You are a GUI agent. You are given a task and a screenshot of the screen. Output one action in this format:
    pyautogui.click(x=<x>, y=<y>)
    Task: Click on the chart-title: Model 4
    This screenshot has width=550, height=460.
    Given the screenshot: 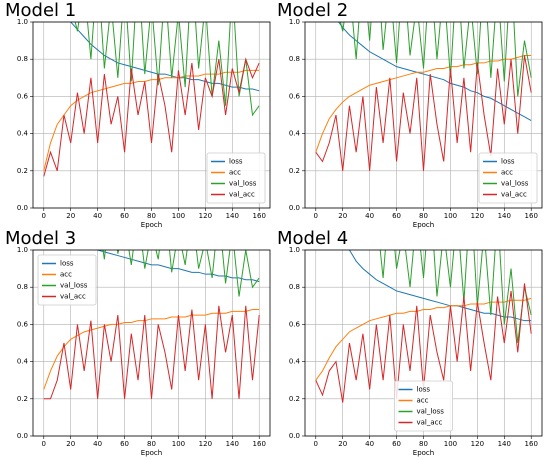 What is the action you would take?
    pyautogui.click(x=312, y=238)
    